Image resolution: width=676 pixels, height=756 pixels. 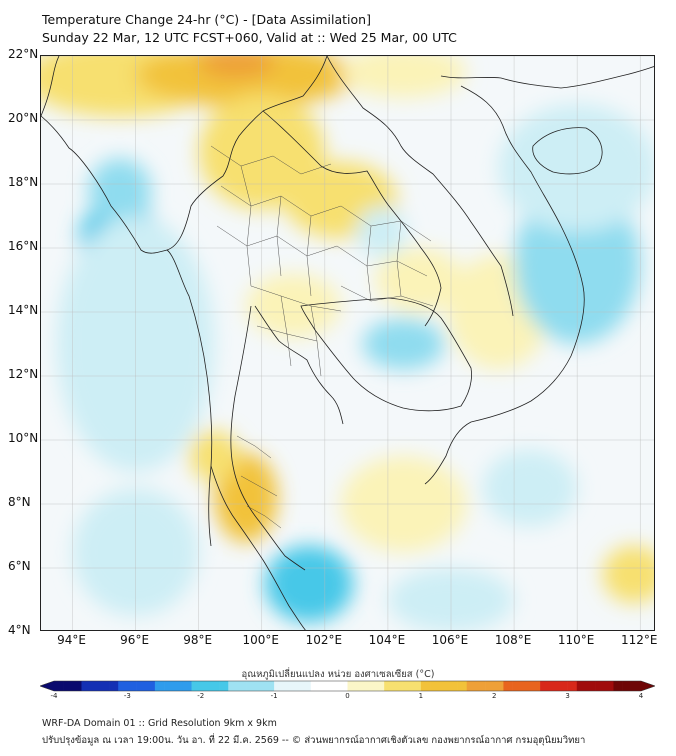 I want to click on lon-label: 110°E, so click(x=576, y=640).